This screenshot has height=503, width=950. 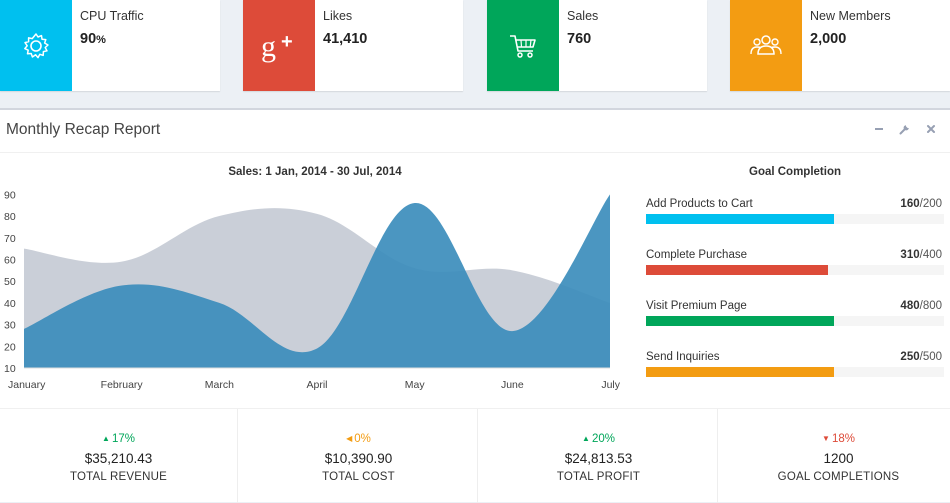 What do you see at coordinates (838, 439) in the screenshot?
I see `stat-percentage: ▼ 18%` at bounding box center [838, 439].